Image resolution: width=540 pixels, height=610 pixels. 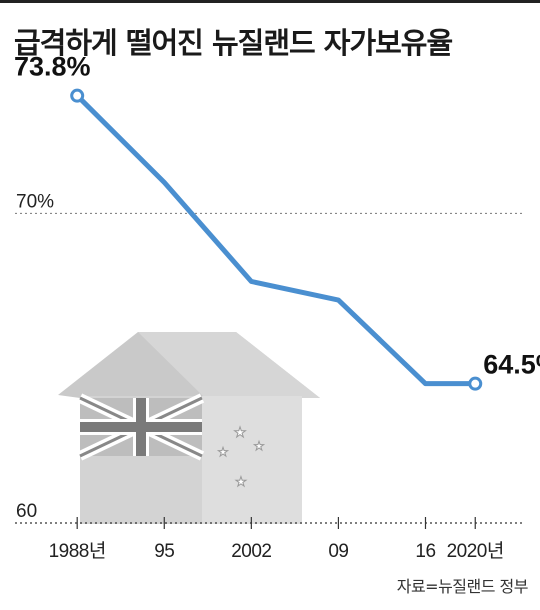 I want to click on x-tick-label: 09, so click(x=338, y=551).